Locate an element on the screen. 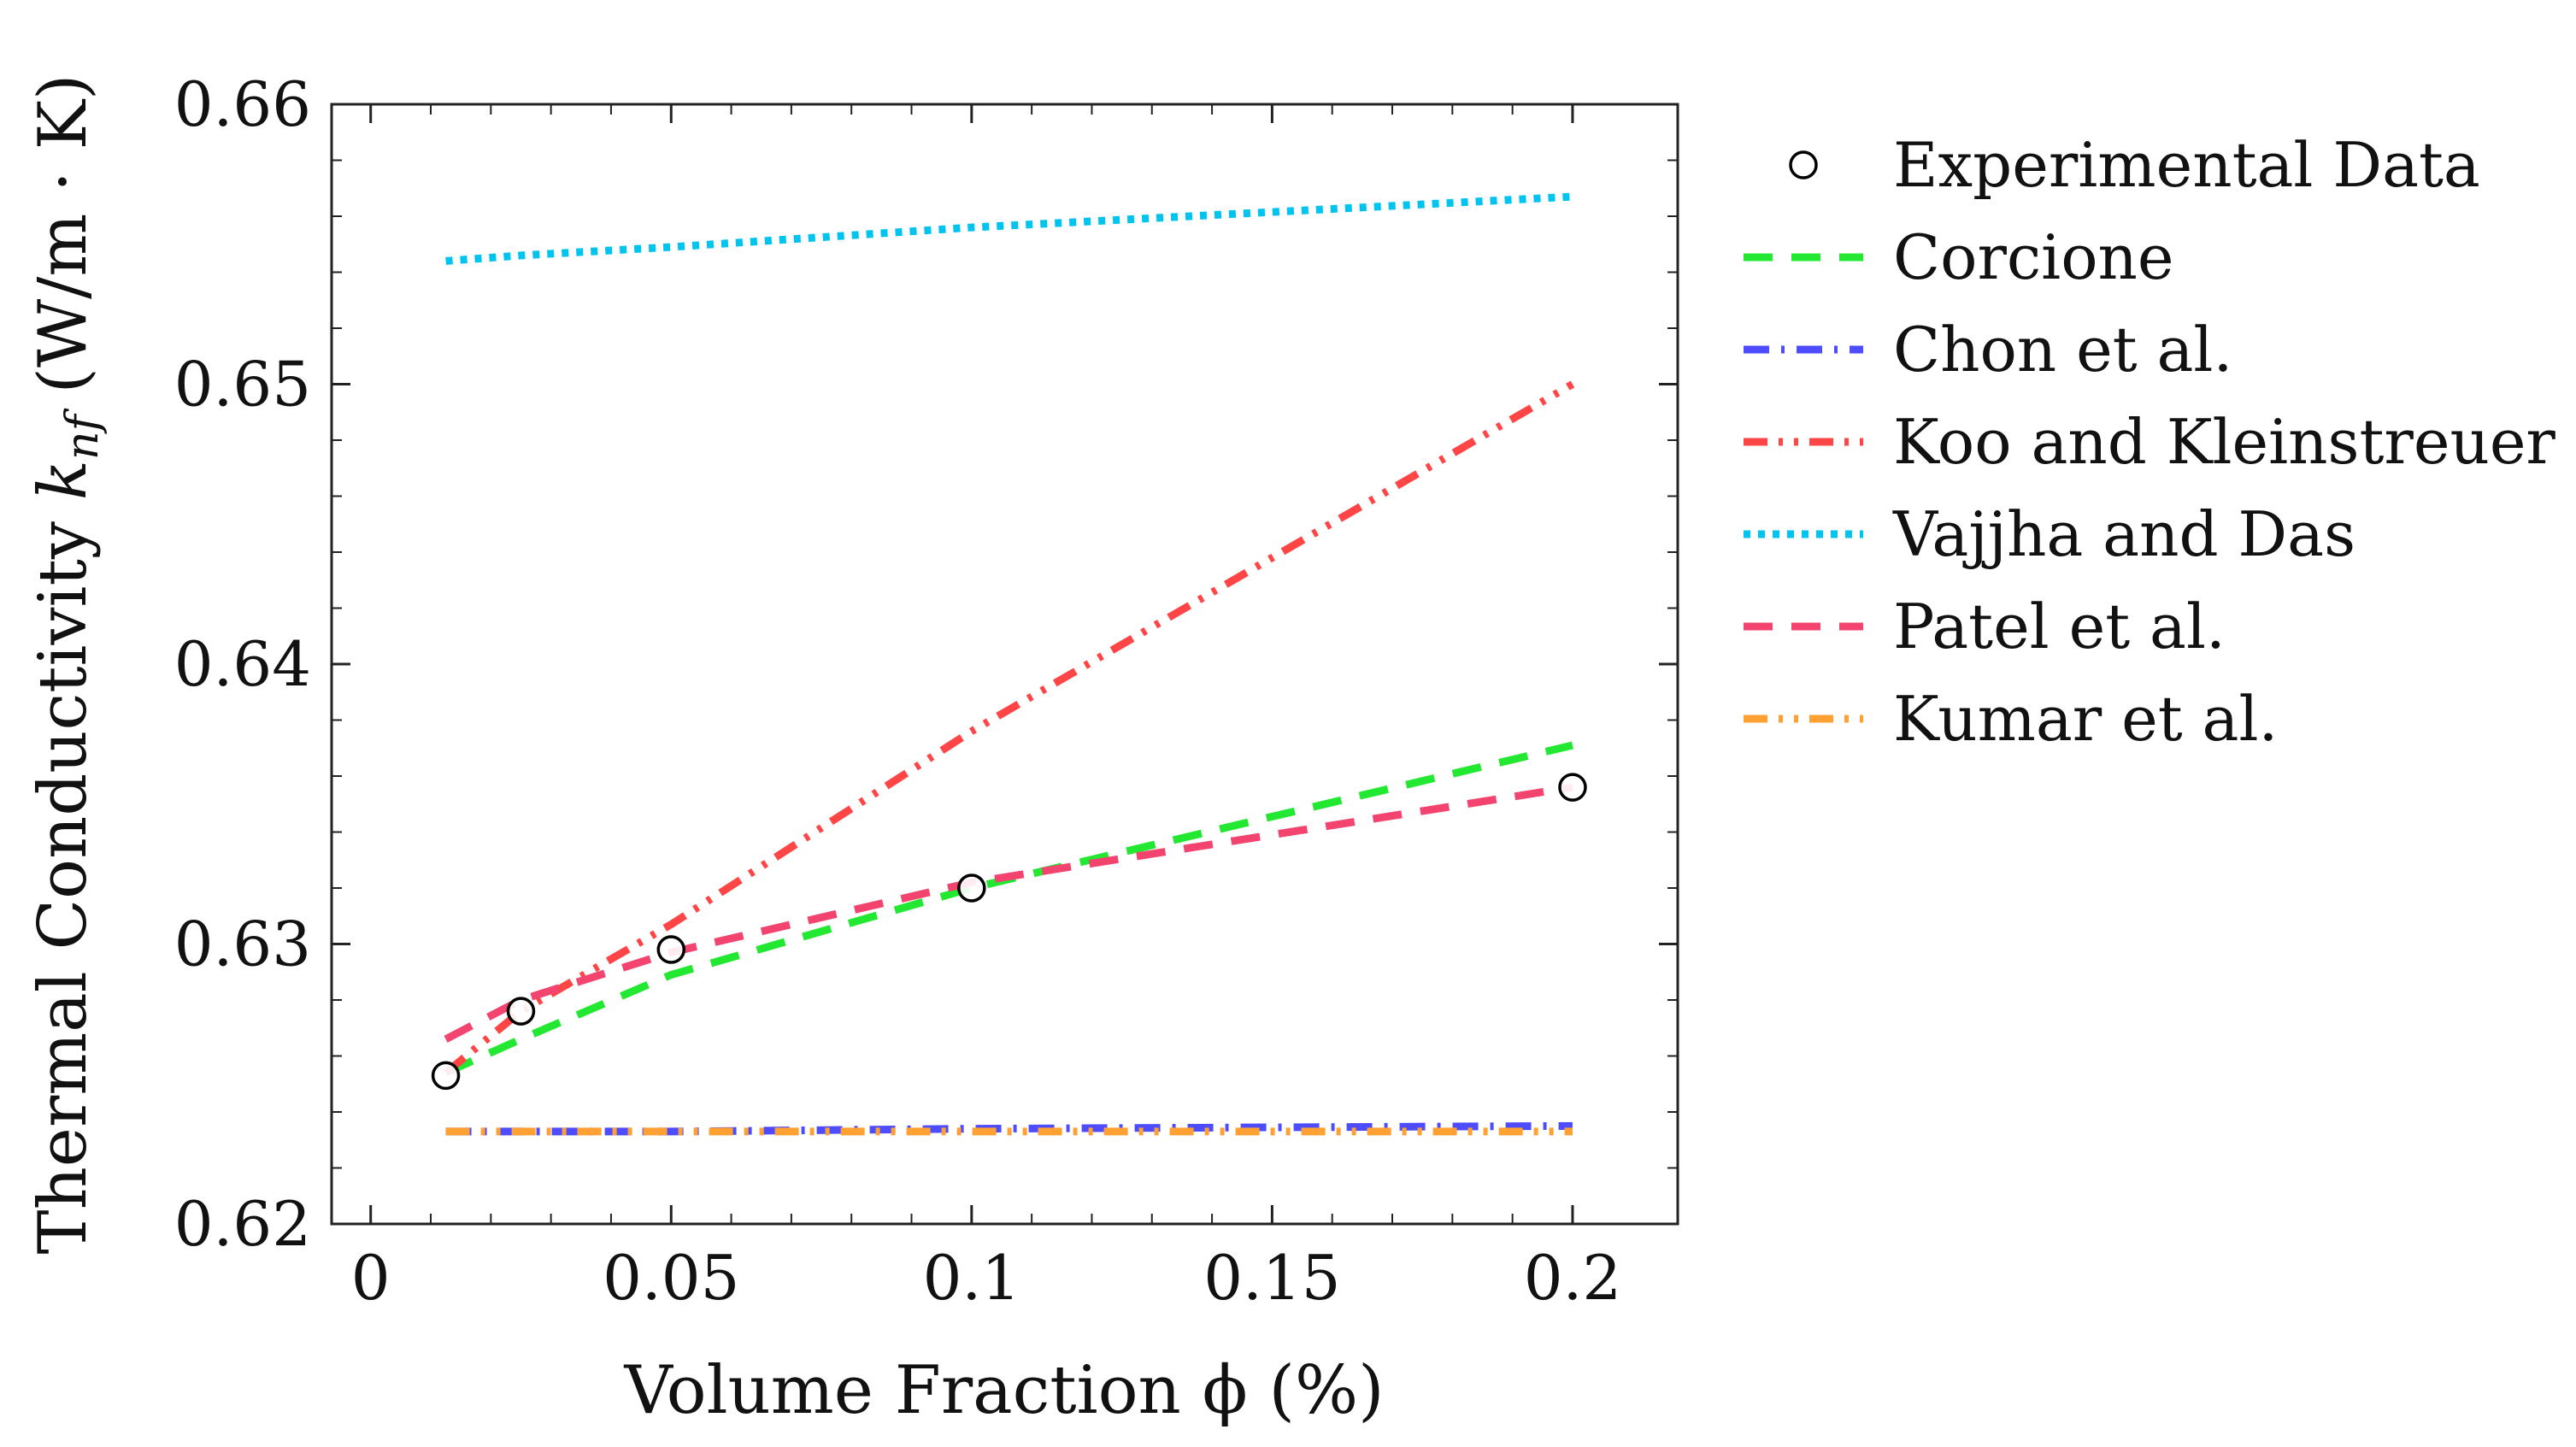 This screenshot has width=2576, height=1447. y-axis-label: Thermal Conductivity knf (W/m · K) is located at coordinates (67, 664).